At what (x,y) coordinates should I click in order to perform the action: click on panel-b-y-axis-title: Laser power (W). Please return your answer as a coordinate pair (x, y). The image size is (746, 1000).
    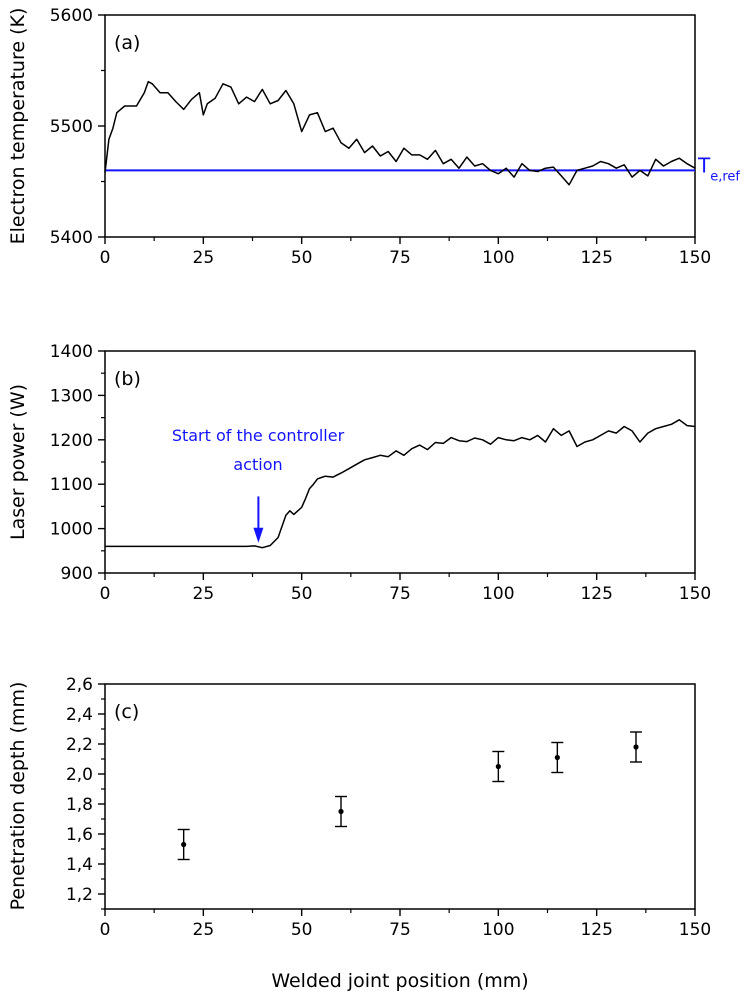
    Looking at the image, I should click on (18, 462).